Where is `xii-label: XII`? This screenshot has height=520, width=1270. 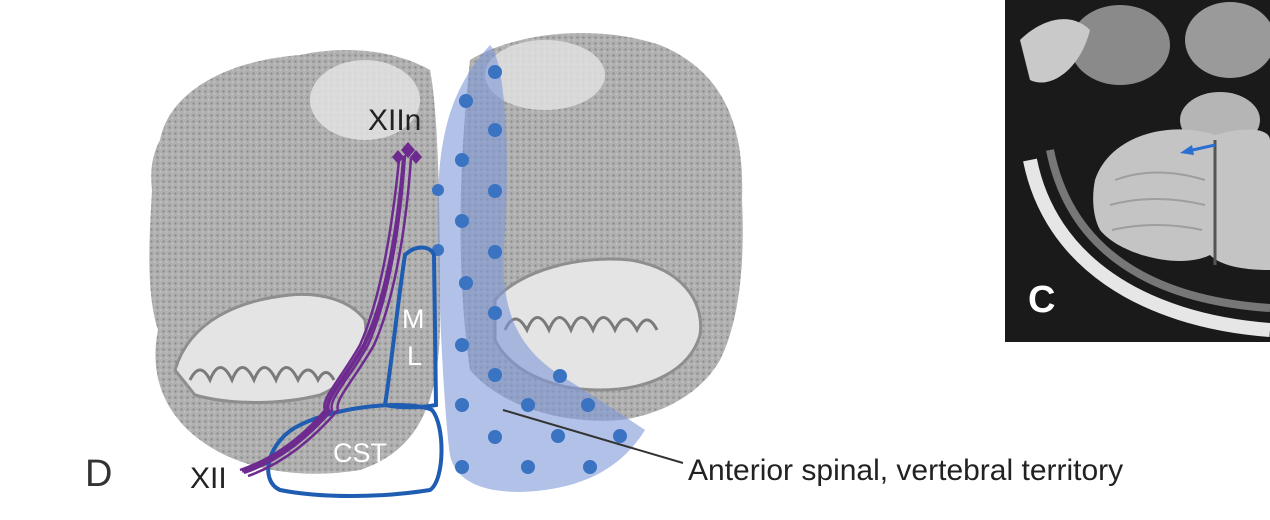 xii-label: XII is located at coordinates (208, 478).